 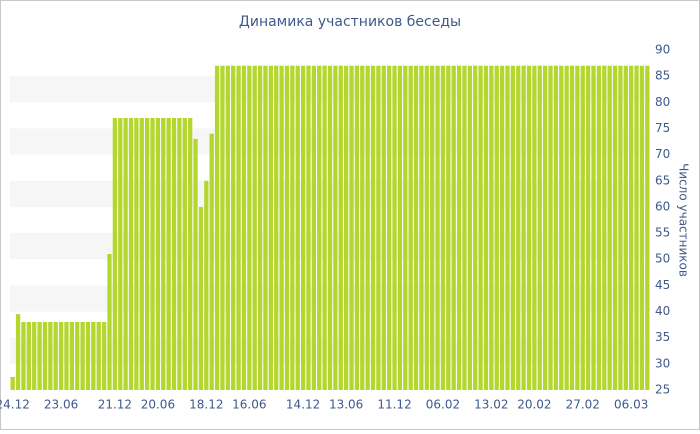 What do you see at coordinates (115, 405) in the screenshot?
I see `x-tick-label: 21.12` at bounding box center [115, 405].